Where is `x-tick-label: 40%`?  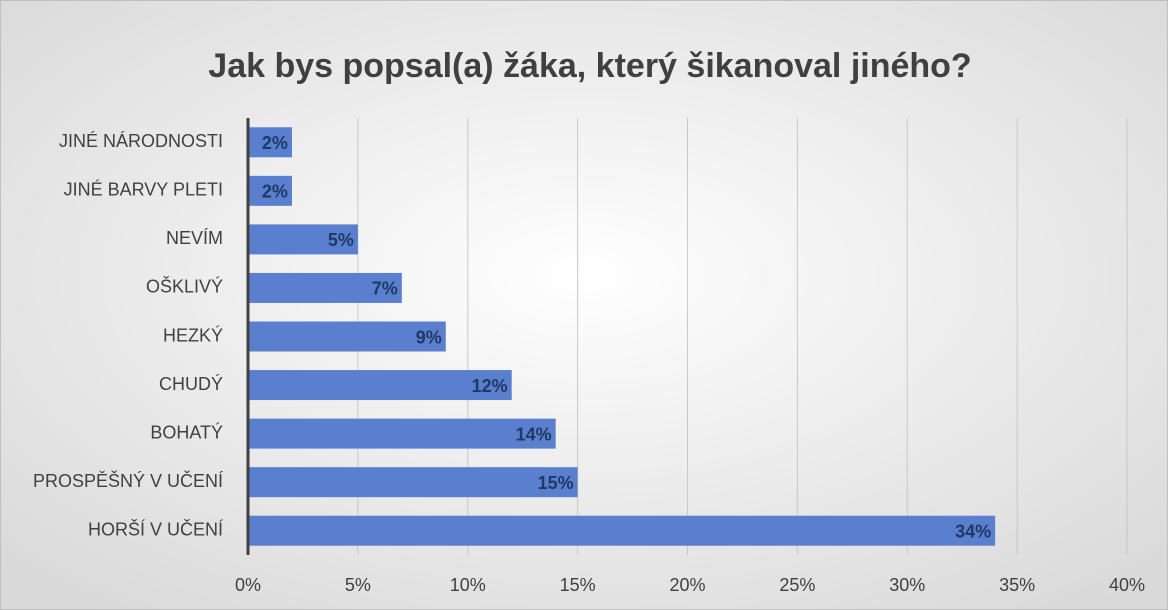 x-tick-label: 40% is located at coordinates (1127, 585).